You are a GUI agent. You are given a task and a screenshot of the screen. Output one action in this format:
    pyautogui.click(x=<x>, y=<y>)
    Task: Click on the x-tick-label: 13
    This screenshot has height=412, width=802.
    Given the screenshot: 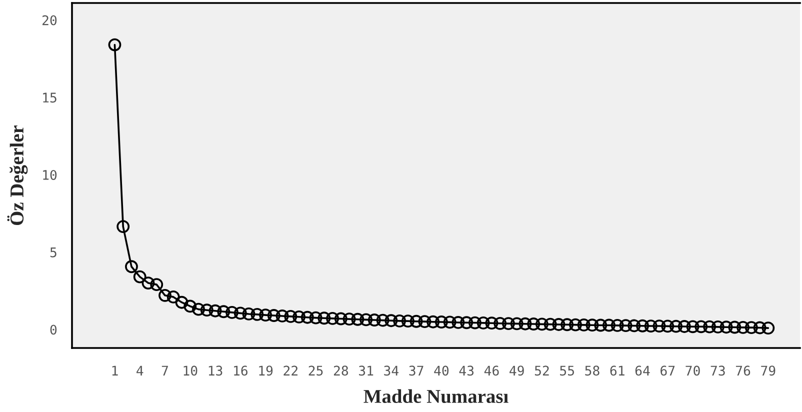 What is the action you would take?
    pyautogui.click(x=215, y=371)
    